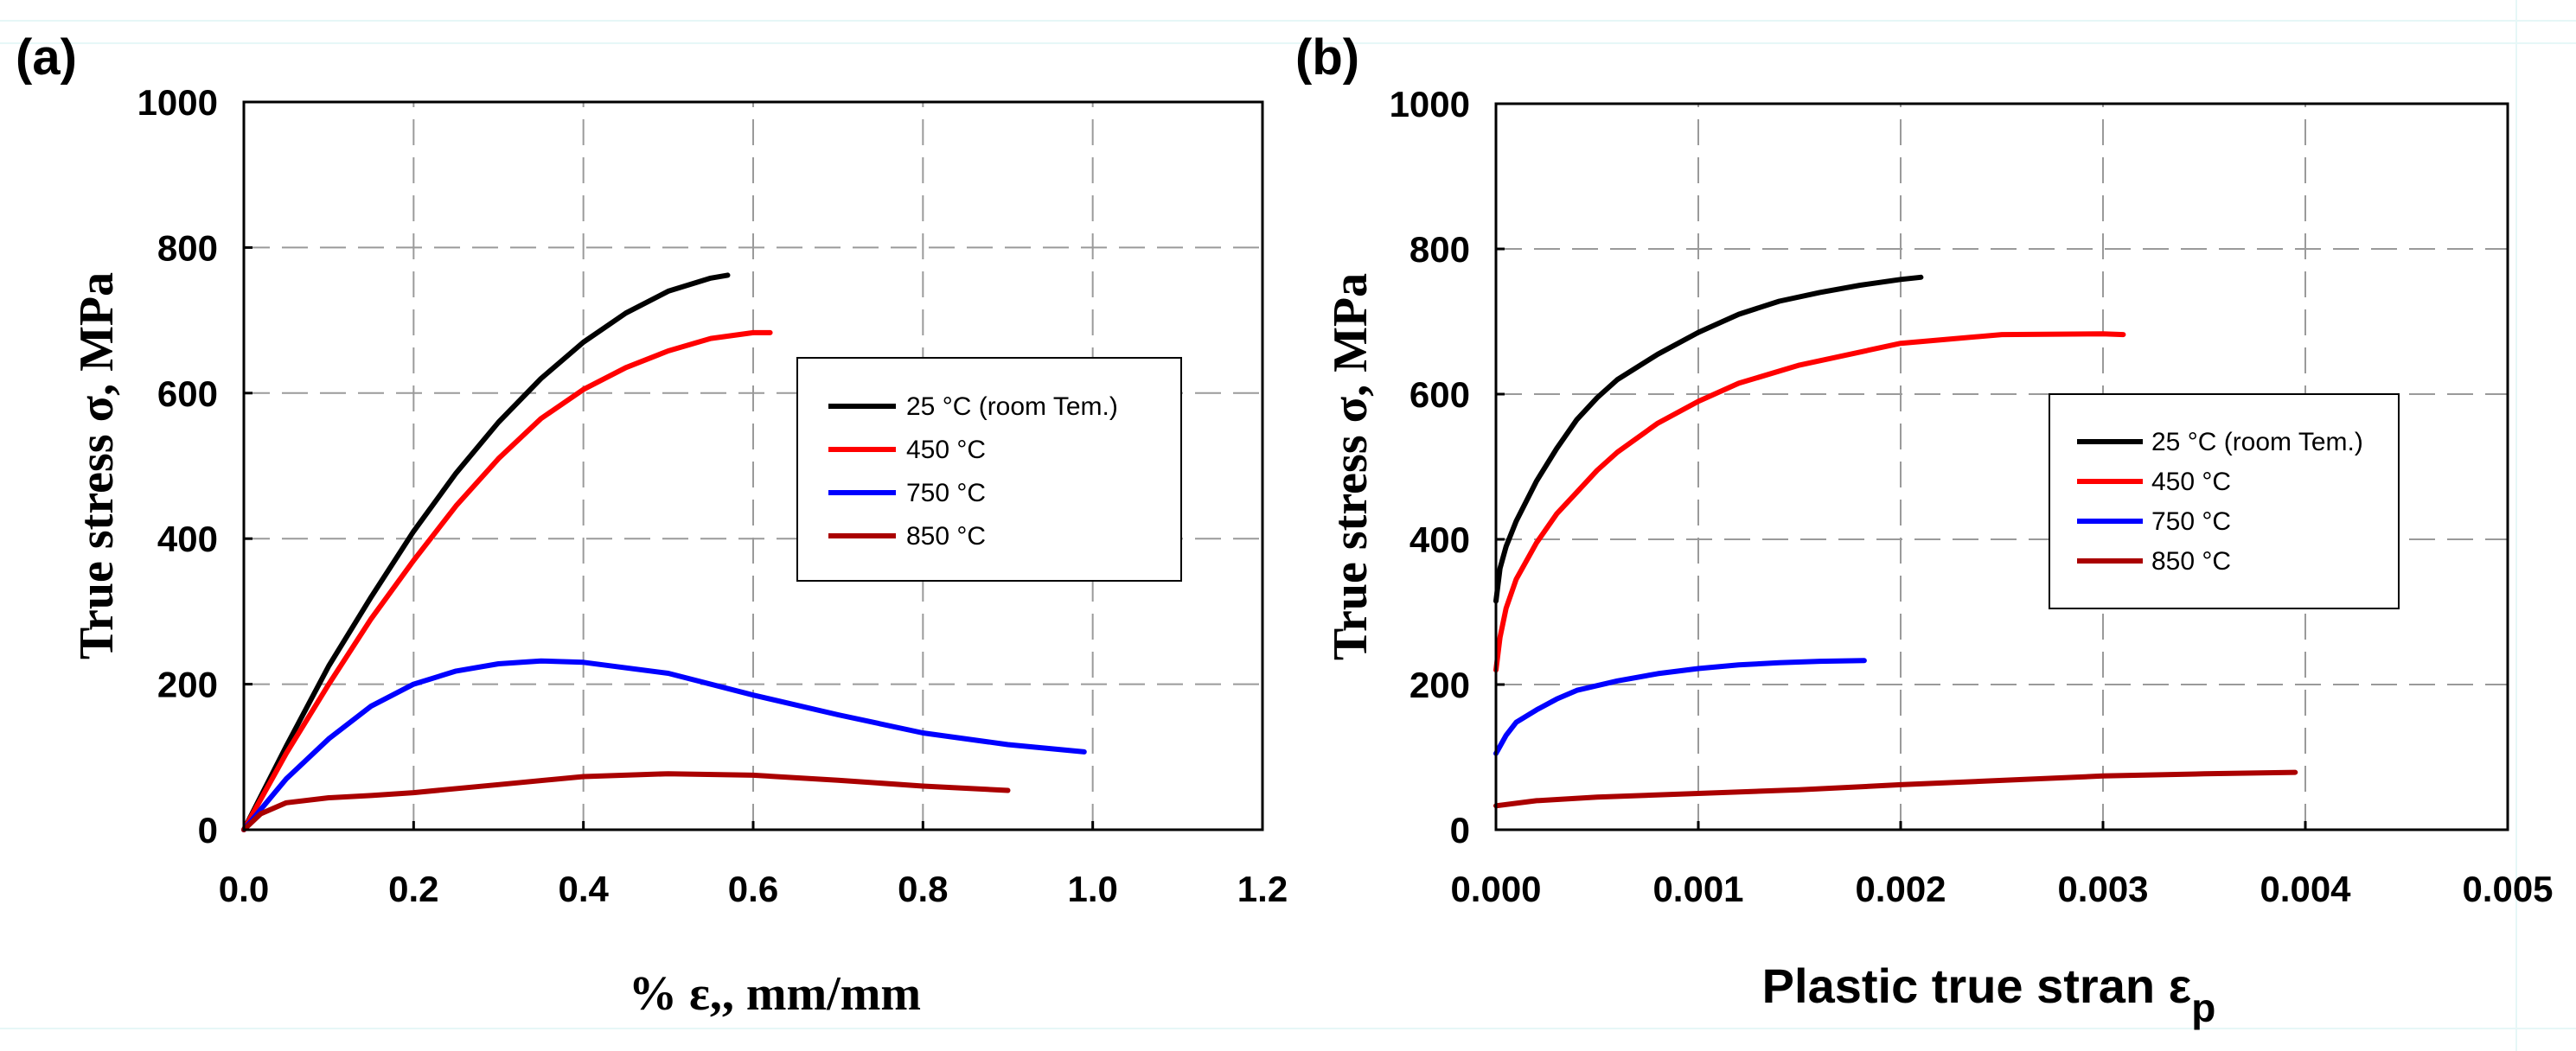  I want to click on x-tick-label: 0.003, so click(2103, 889).